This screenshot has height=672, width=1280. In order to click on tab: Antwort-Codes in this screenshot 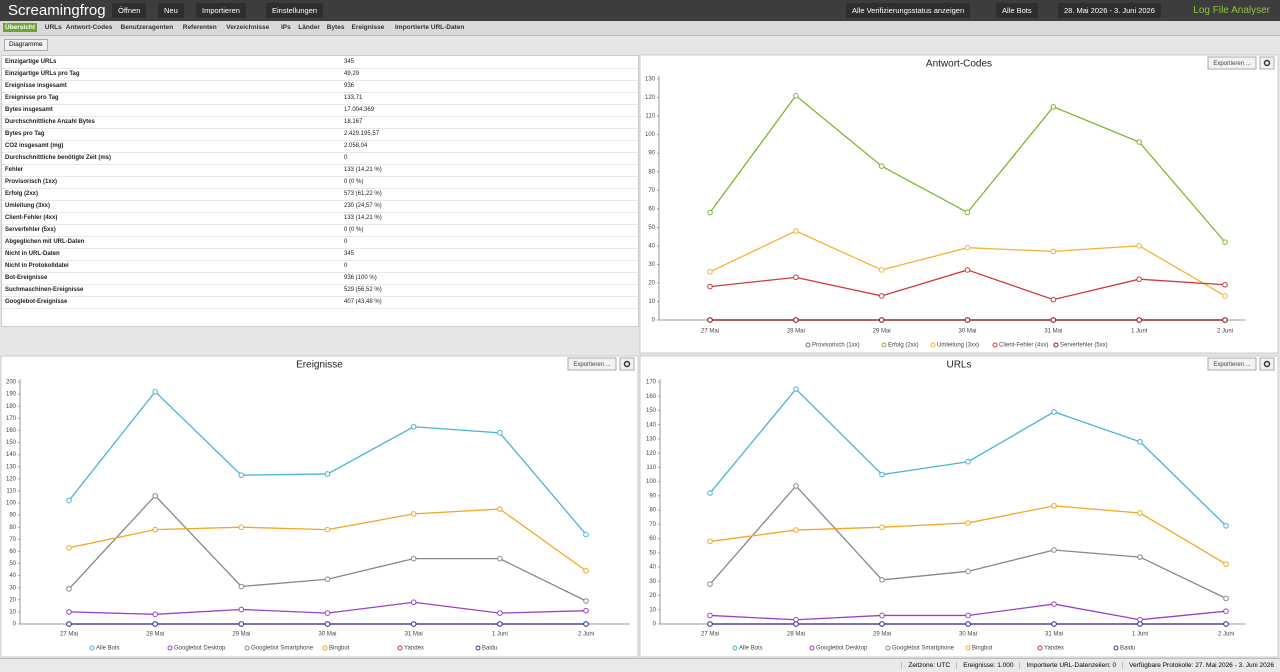, I will do `click(89, 27)`.